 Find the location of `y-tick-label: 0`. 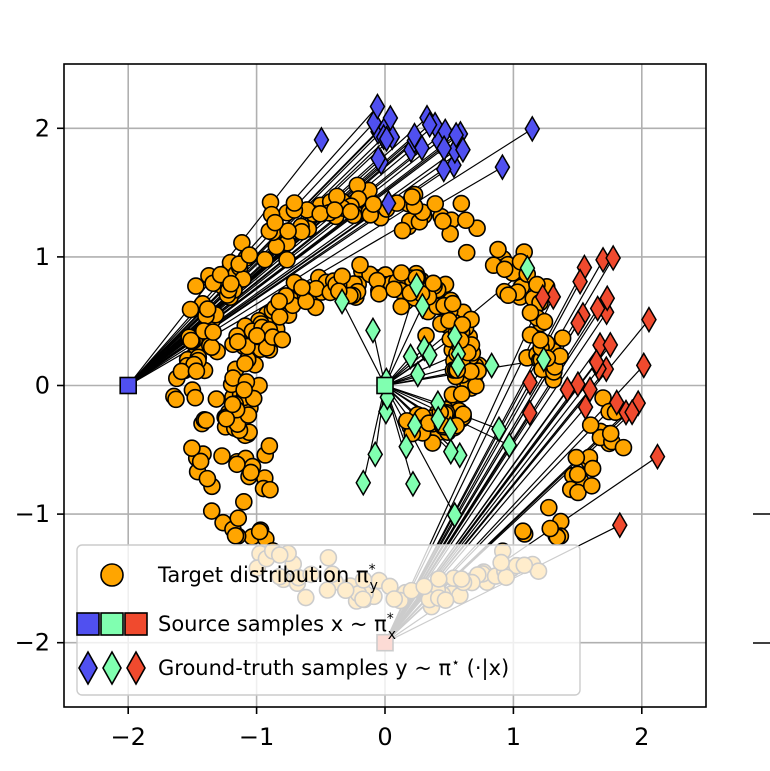

y-tick-label: 0 is located at coordinates (42, 386).